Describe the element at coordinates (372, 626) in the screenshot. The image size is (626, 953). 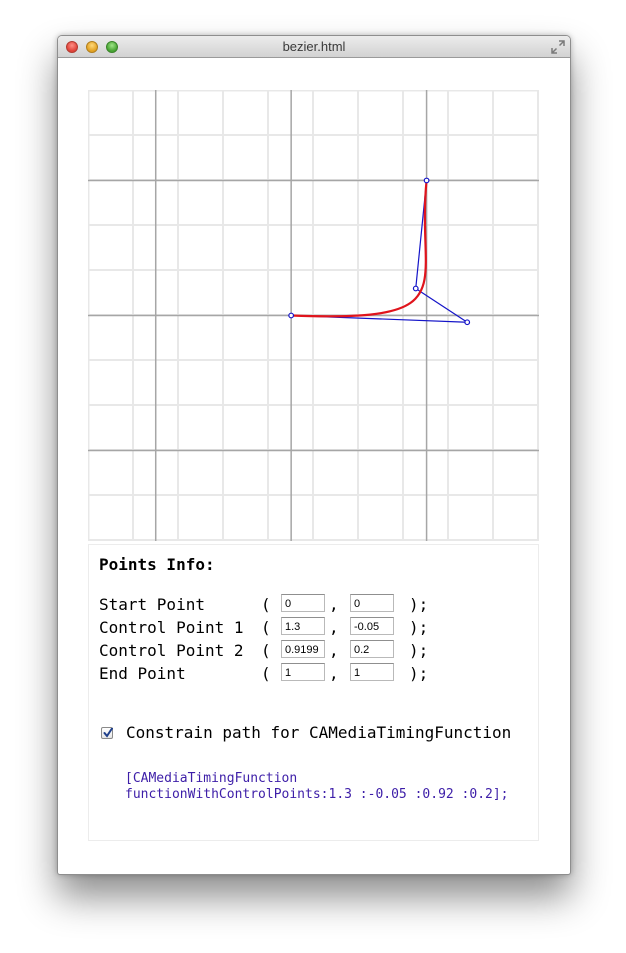
I see `control-point-1-y-input` at that location.